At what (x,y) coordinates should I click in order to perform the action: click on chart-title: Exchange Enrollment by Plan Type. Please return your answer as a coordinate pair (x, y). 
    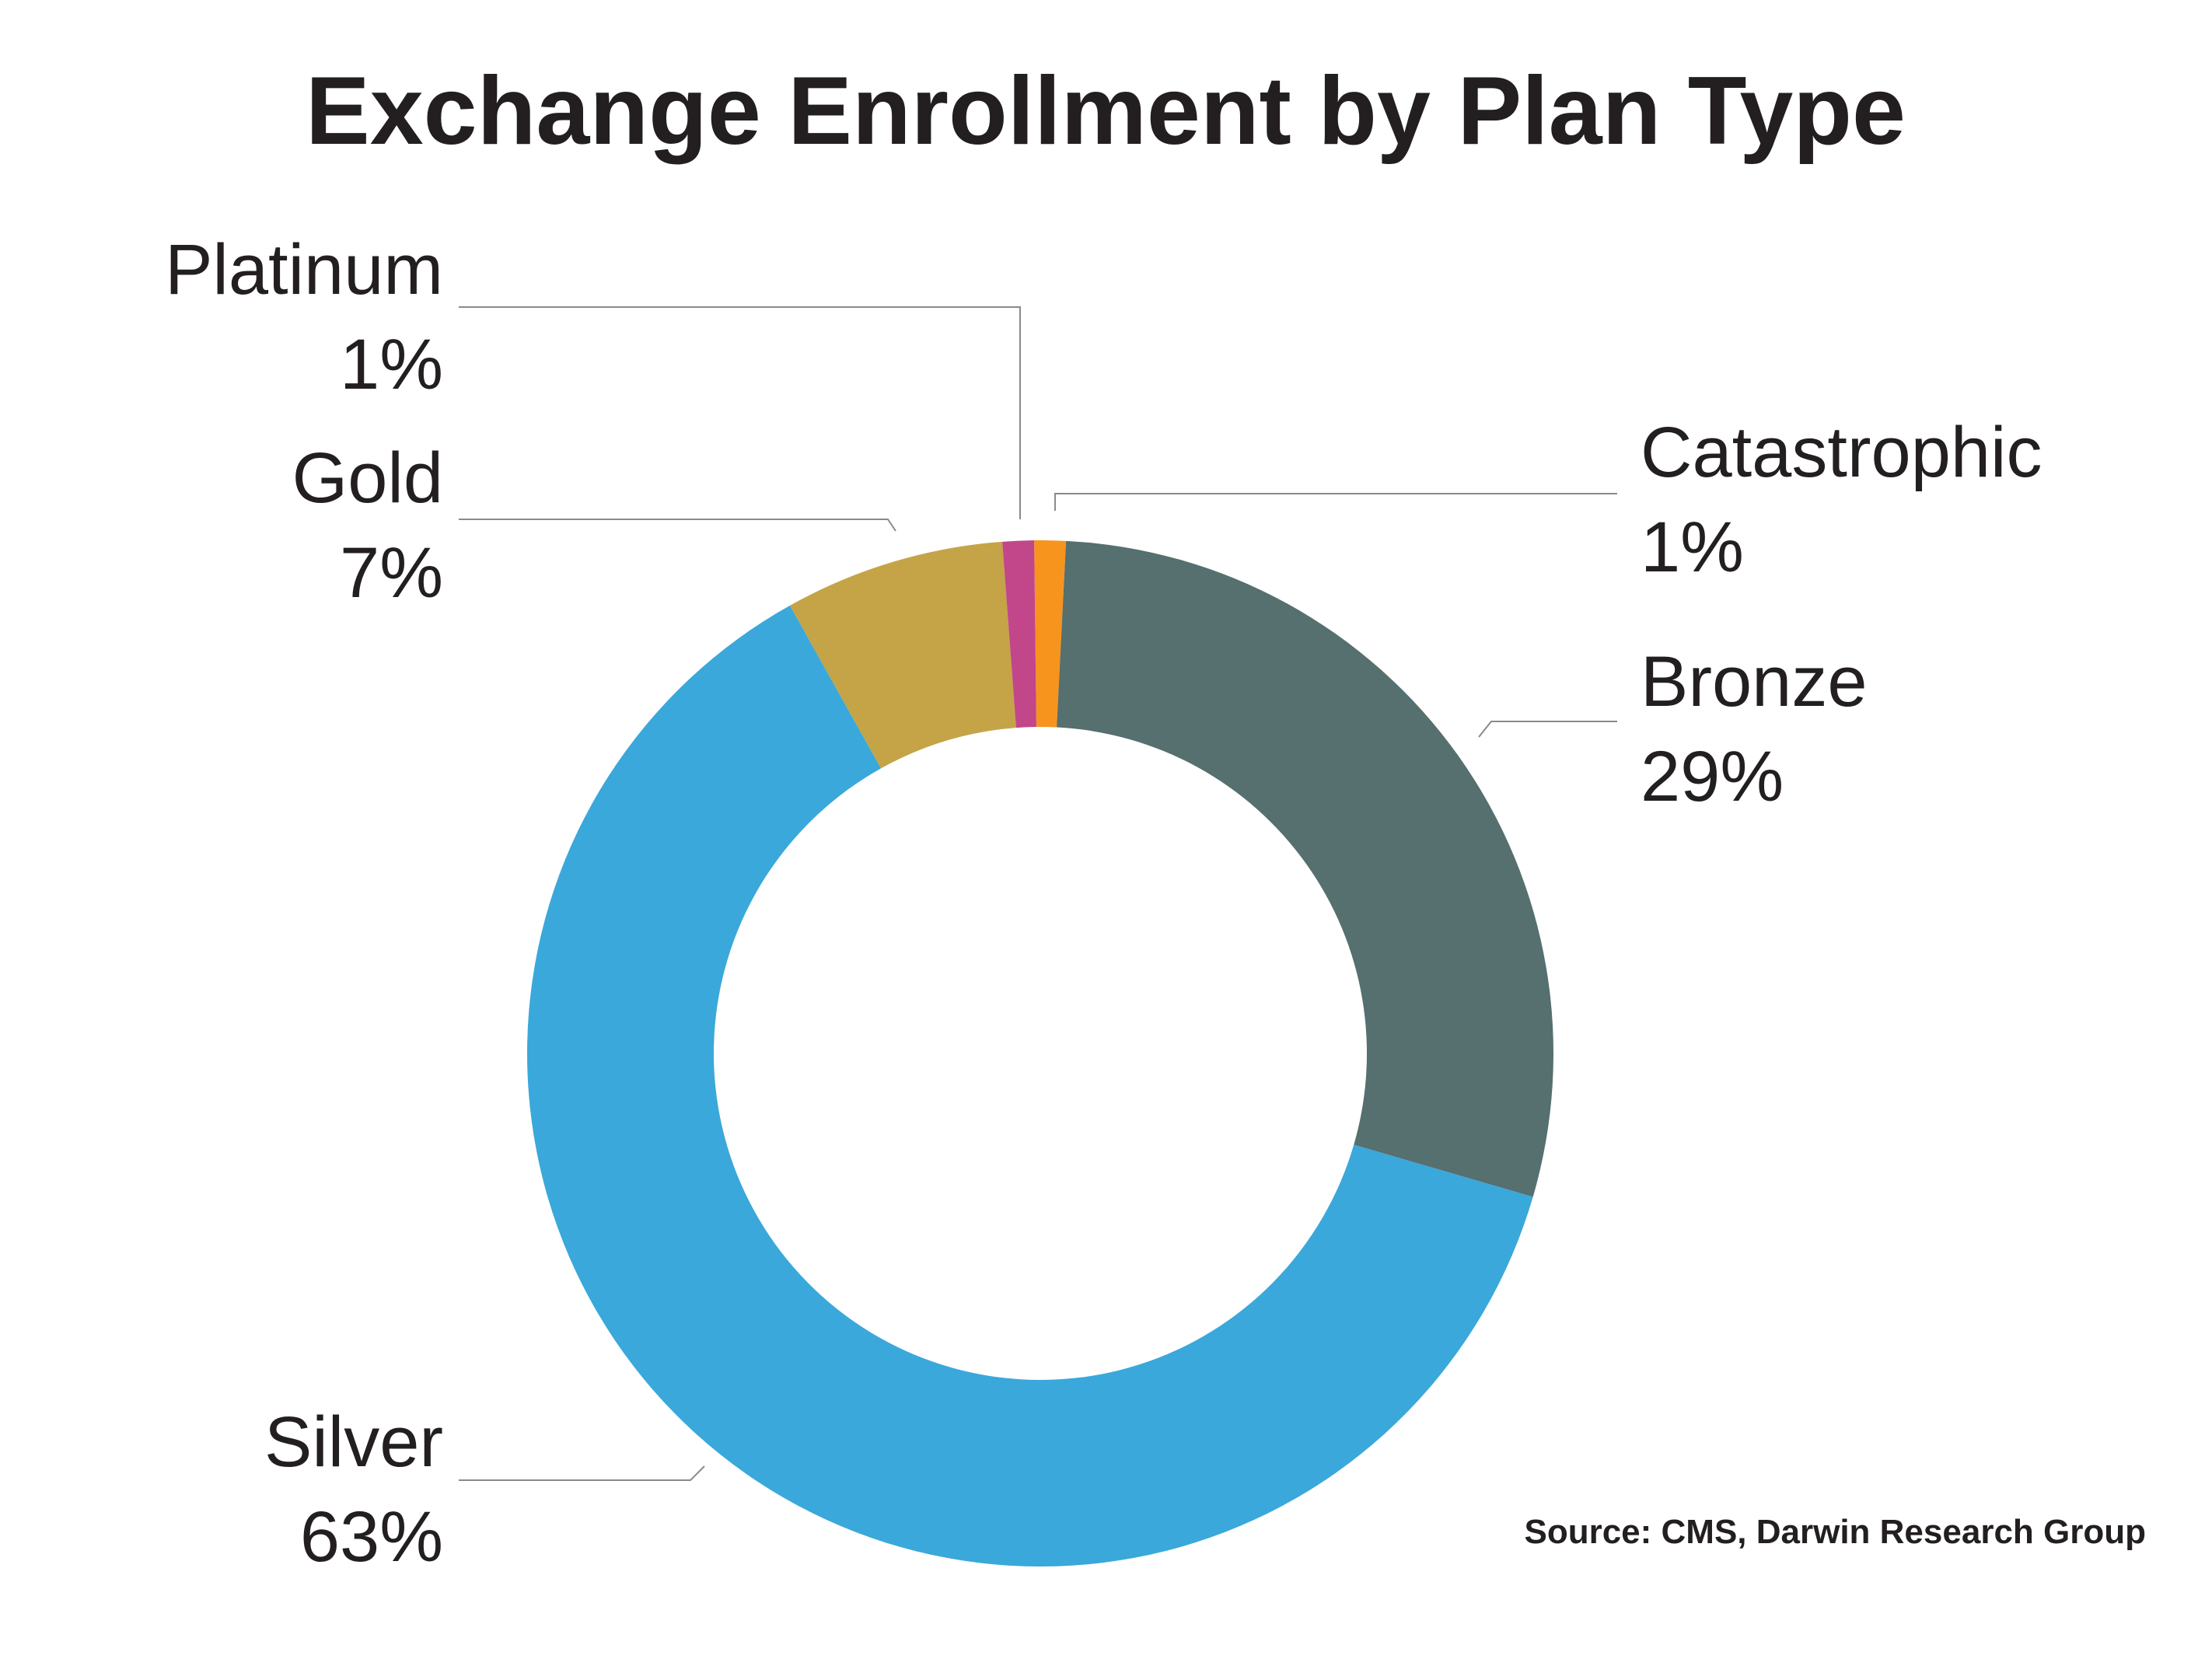
    Looking at the image, I should click on (1106, 112).